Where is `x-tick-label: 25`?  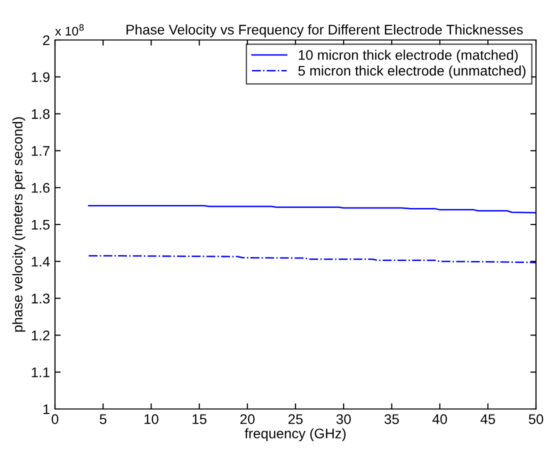 x-tick-label: 25 is located at coordinates (295, 419).